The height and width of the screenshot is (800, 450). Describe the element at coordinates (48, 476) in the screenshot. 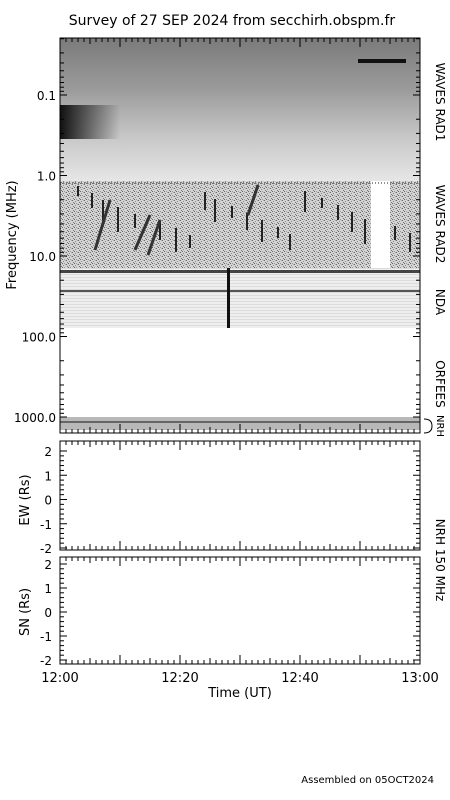

I see `ew-y-tick-label: 1` at that location.